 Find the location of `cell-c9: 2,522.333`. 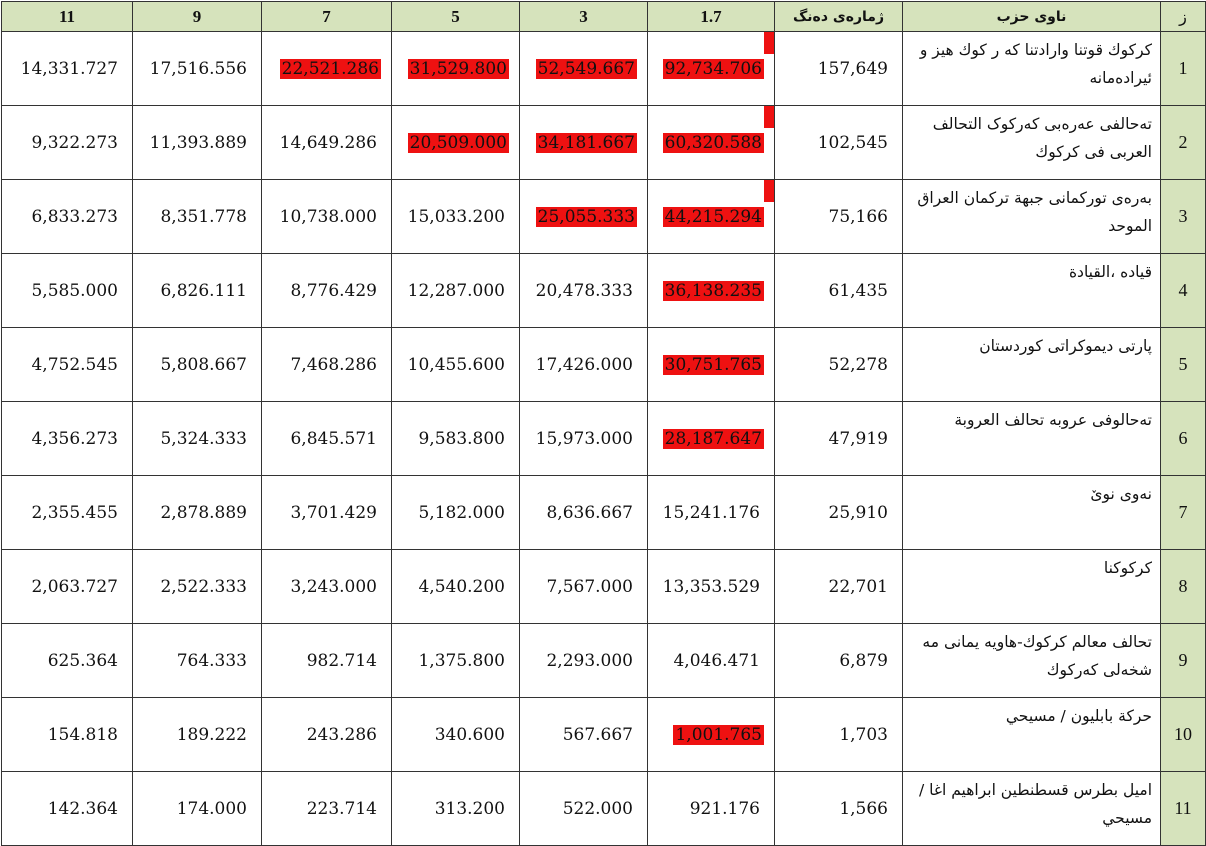

cell-c9: 2,522.333 is located at coordinates (197, 586).